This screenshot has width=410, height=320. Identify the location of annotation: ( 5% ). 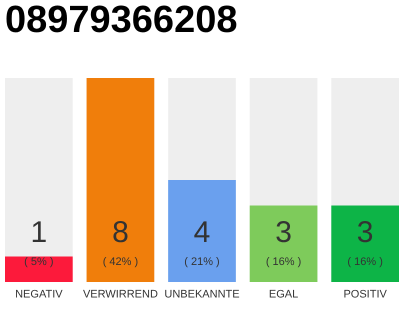
(39, 262).